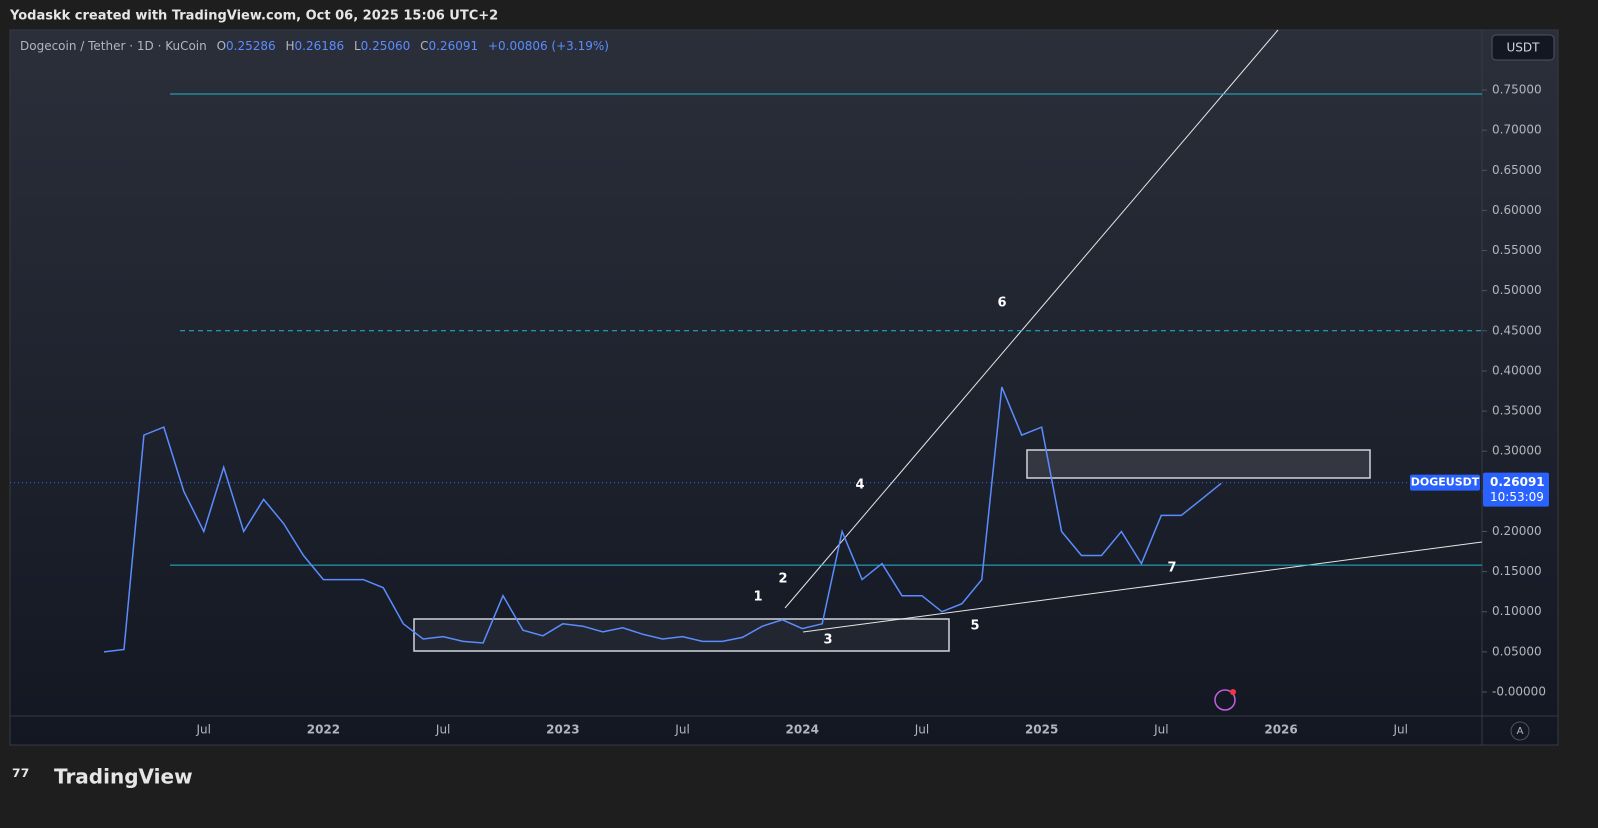 The height and width of the screenshot is (828, 1598). I want to click on price-tag, so click(1516, 489).